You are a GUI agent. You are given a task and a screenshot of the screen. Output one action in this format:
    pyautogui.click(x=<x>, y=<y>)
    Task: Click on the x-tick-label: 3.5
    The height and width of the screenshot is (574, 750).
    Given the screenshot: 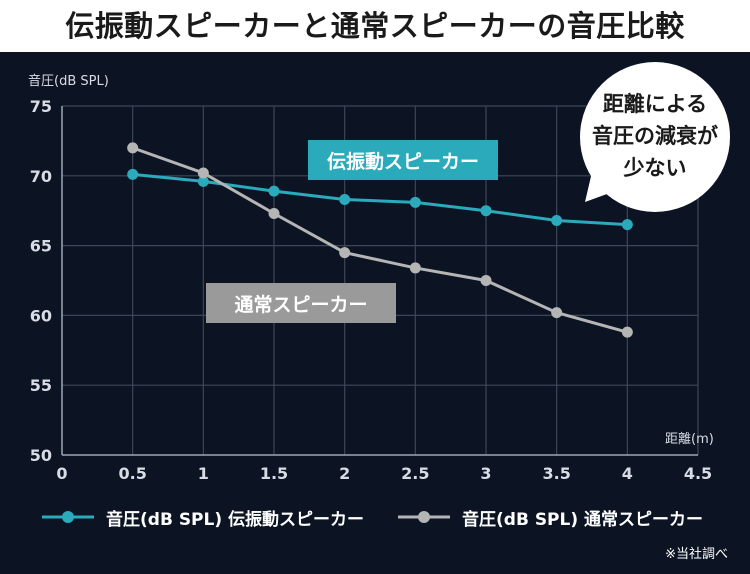 What is the action you would take?
    pyautogui.click(x=556, y=473)
    